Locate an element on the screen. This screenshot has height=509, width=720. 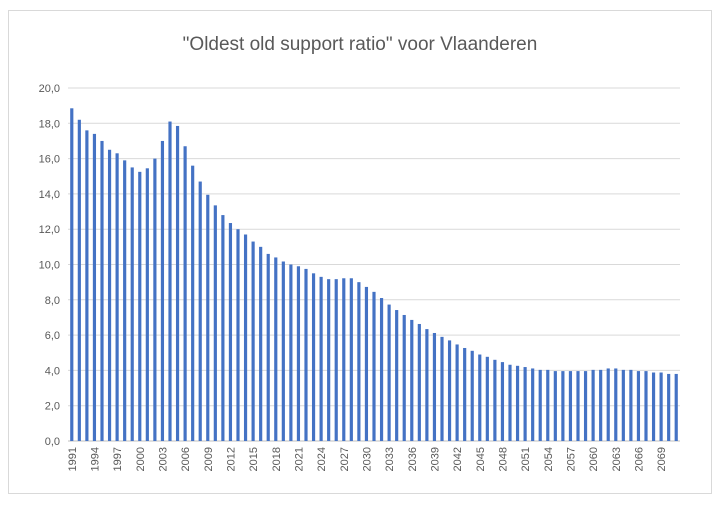
x-tick-label: 2045 is located at coordinates (481, 459).